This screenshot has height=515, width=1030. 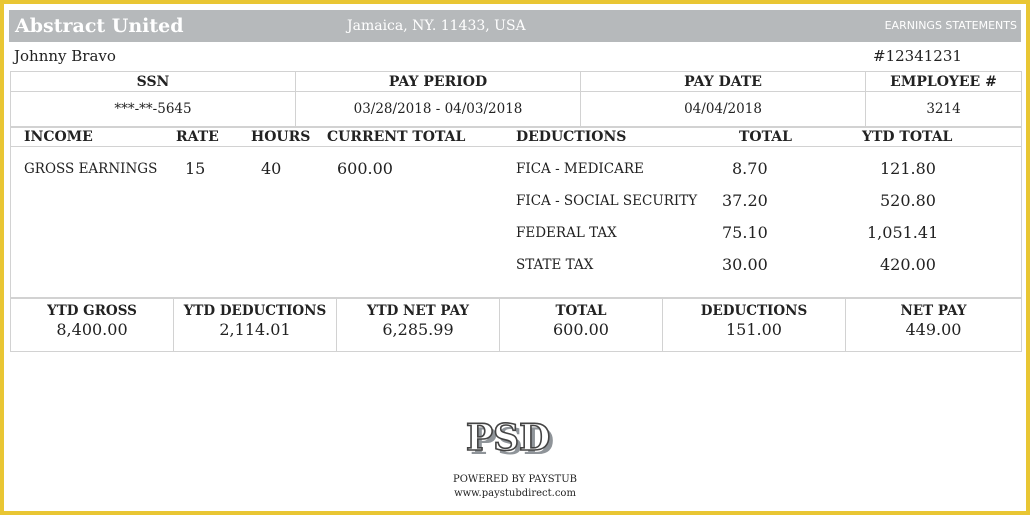 What do you see at coordinates (255, 329) in the screenshot?
I see `summary-value: 2,114.01` at bounding box center [255, 329].